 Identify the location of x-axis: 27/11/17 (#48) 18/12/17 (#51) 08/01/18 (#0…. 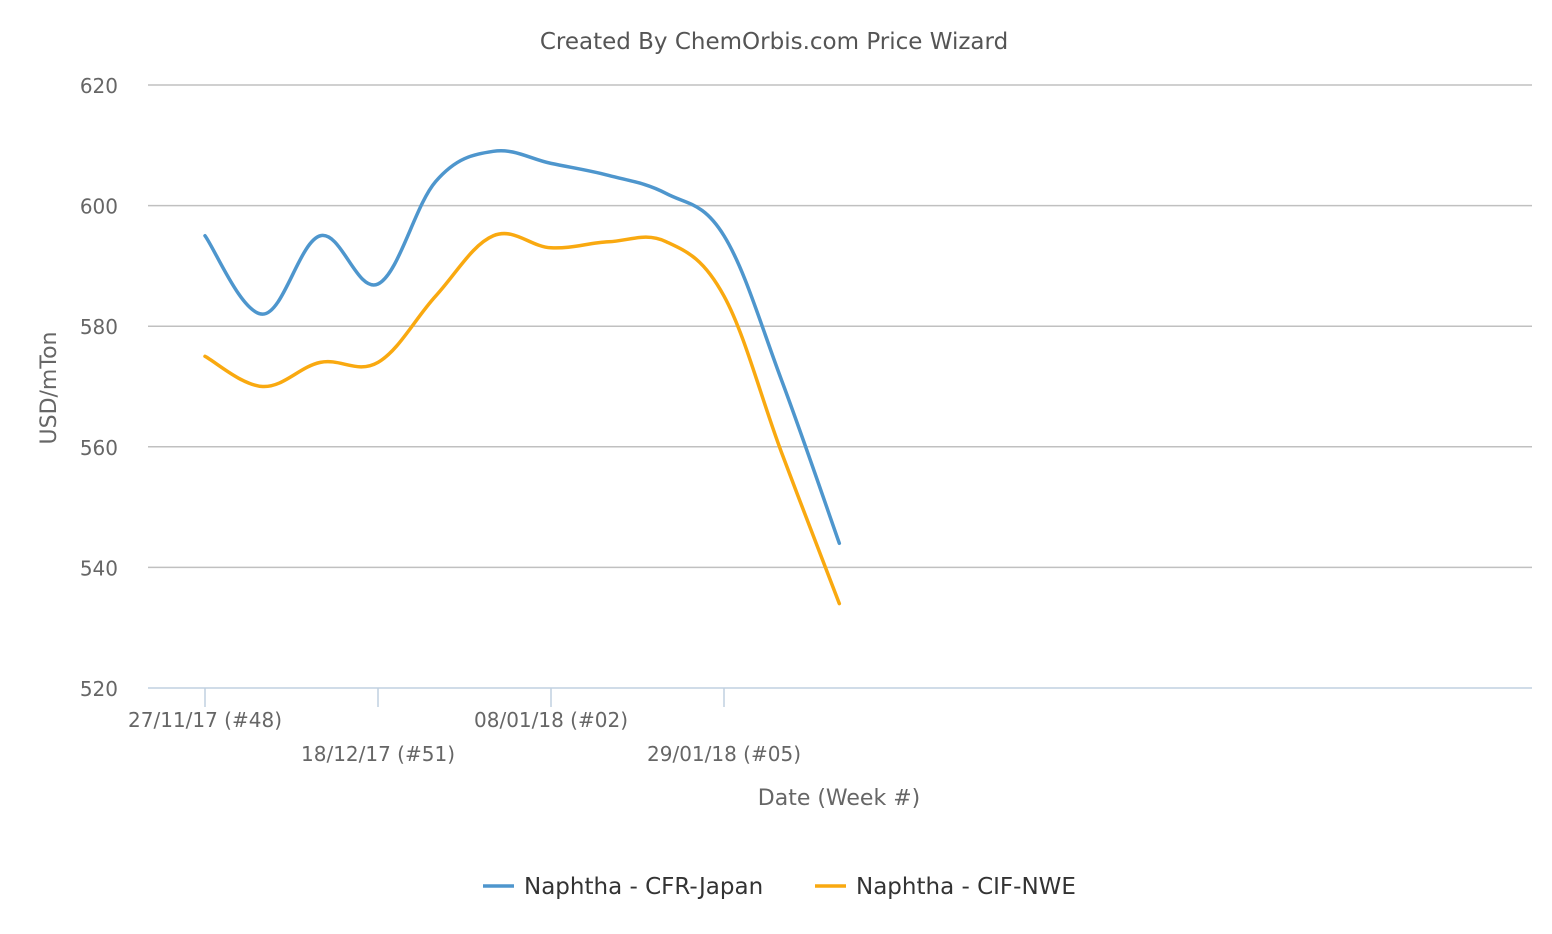
(830, 726).